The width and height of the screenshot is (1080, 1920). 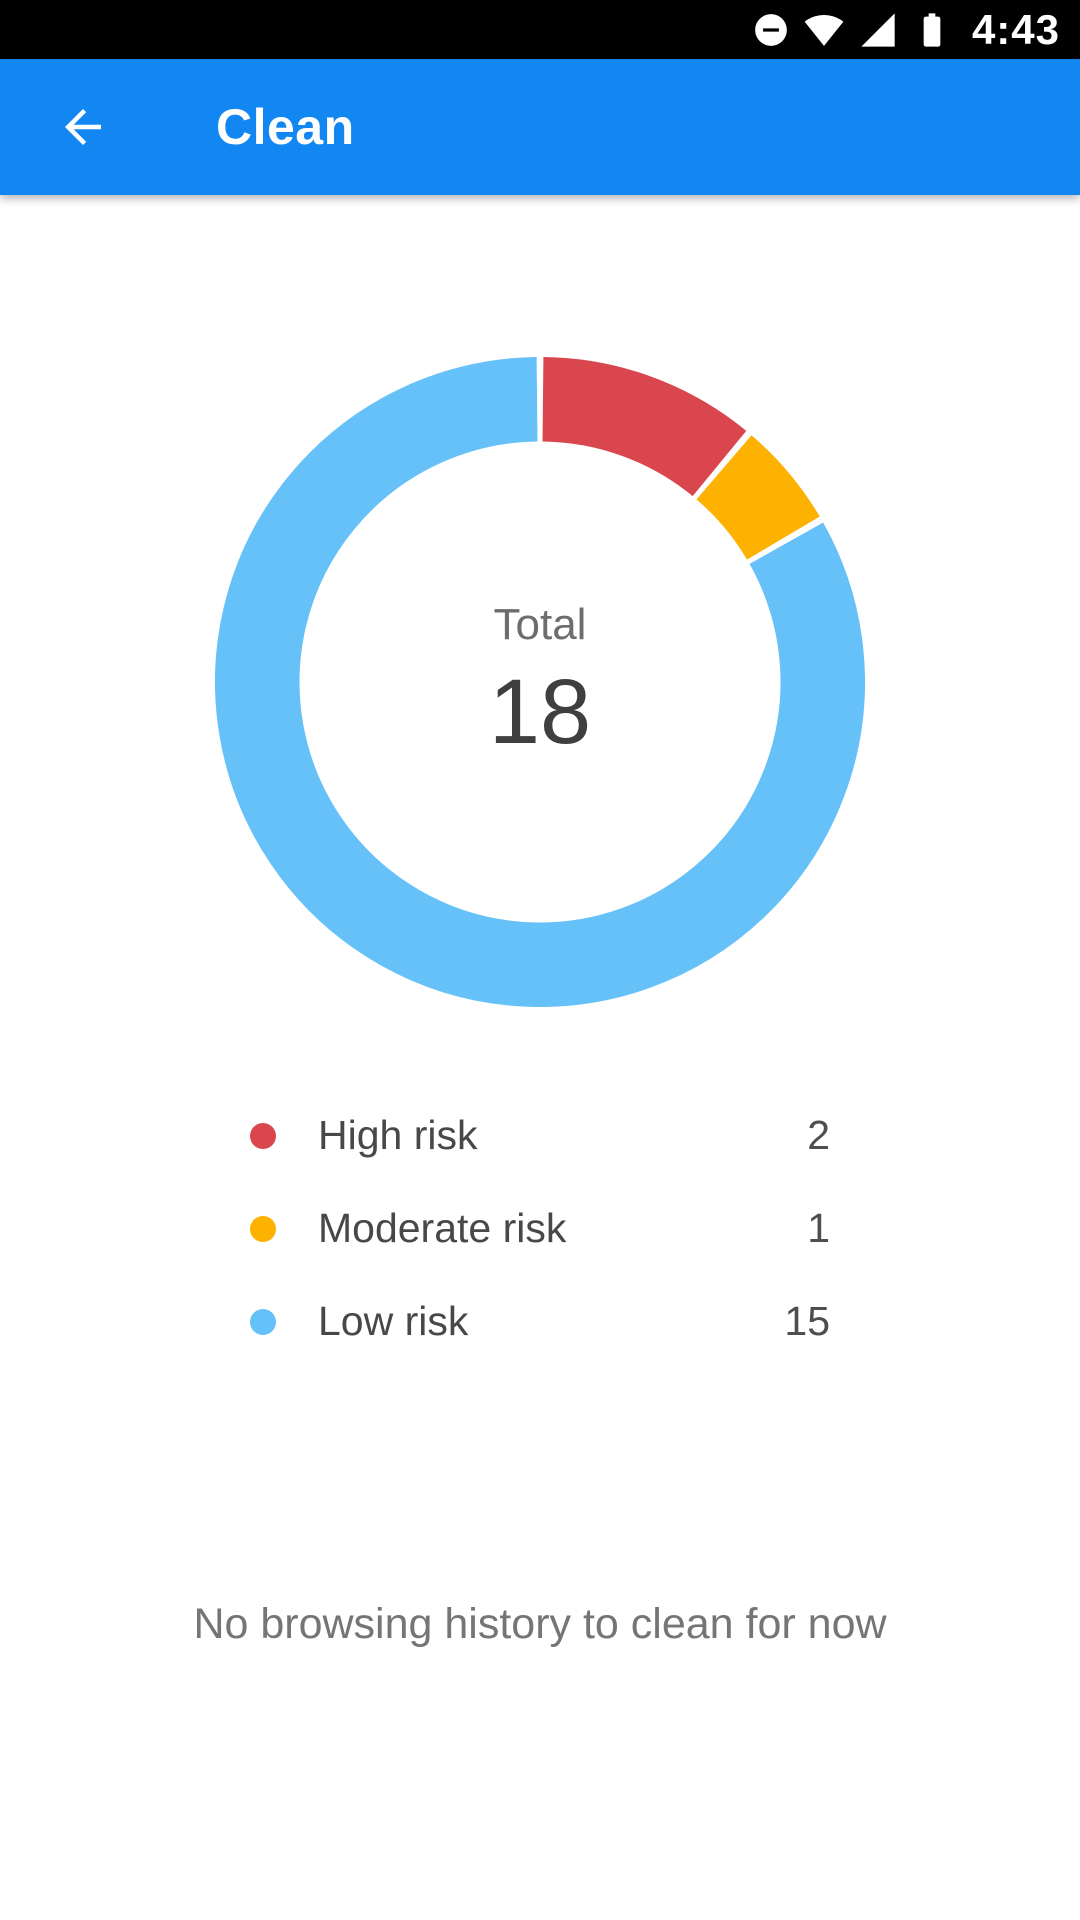 What do you see at coordinates (818, 1135) in the screenshot?
I see `legend-value: 2` at bounding box center [818, 1135].